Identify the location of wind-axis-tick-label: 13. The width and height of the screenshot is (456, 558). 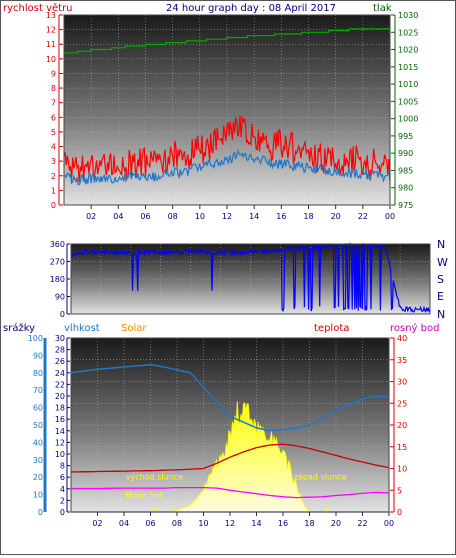
(51, 15).